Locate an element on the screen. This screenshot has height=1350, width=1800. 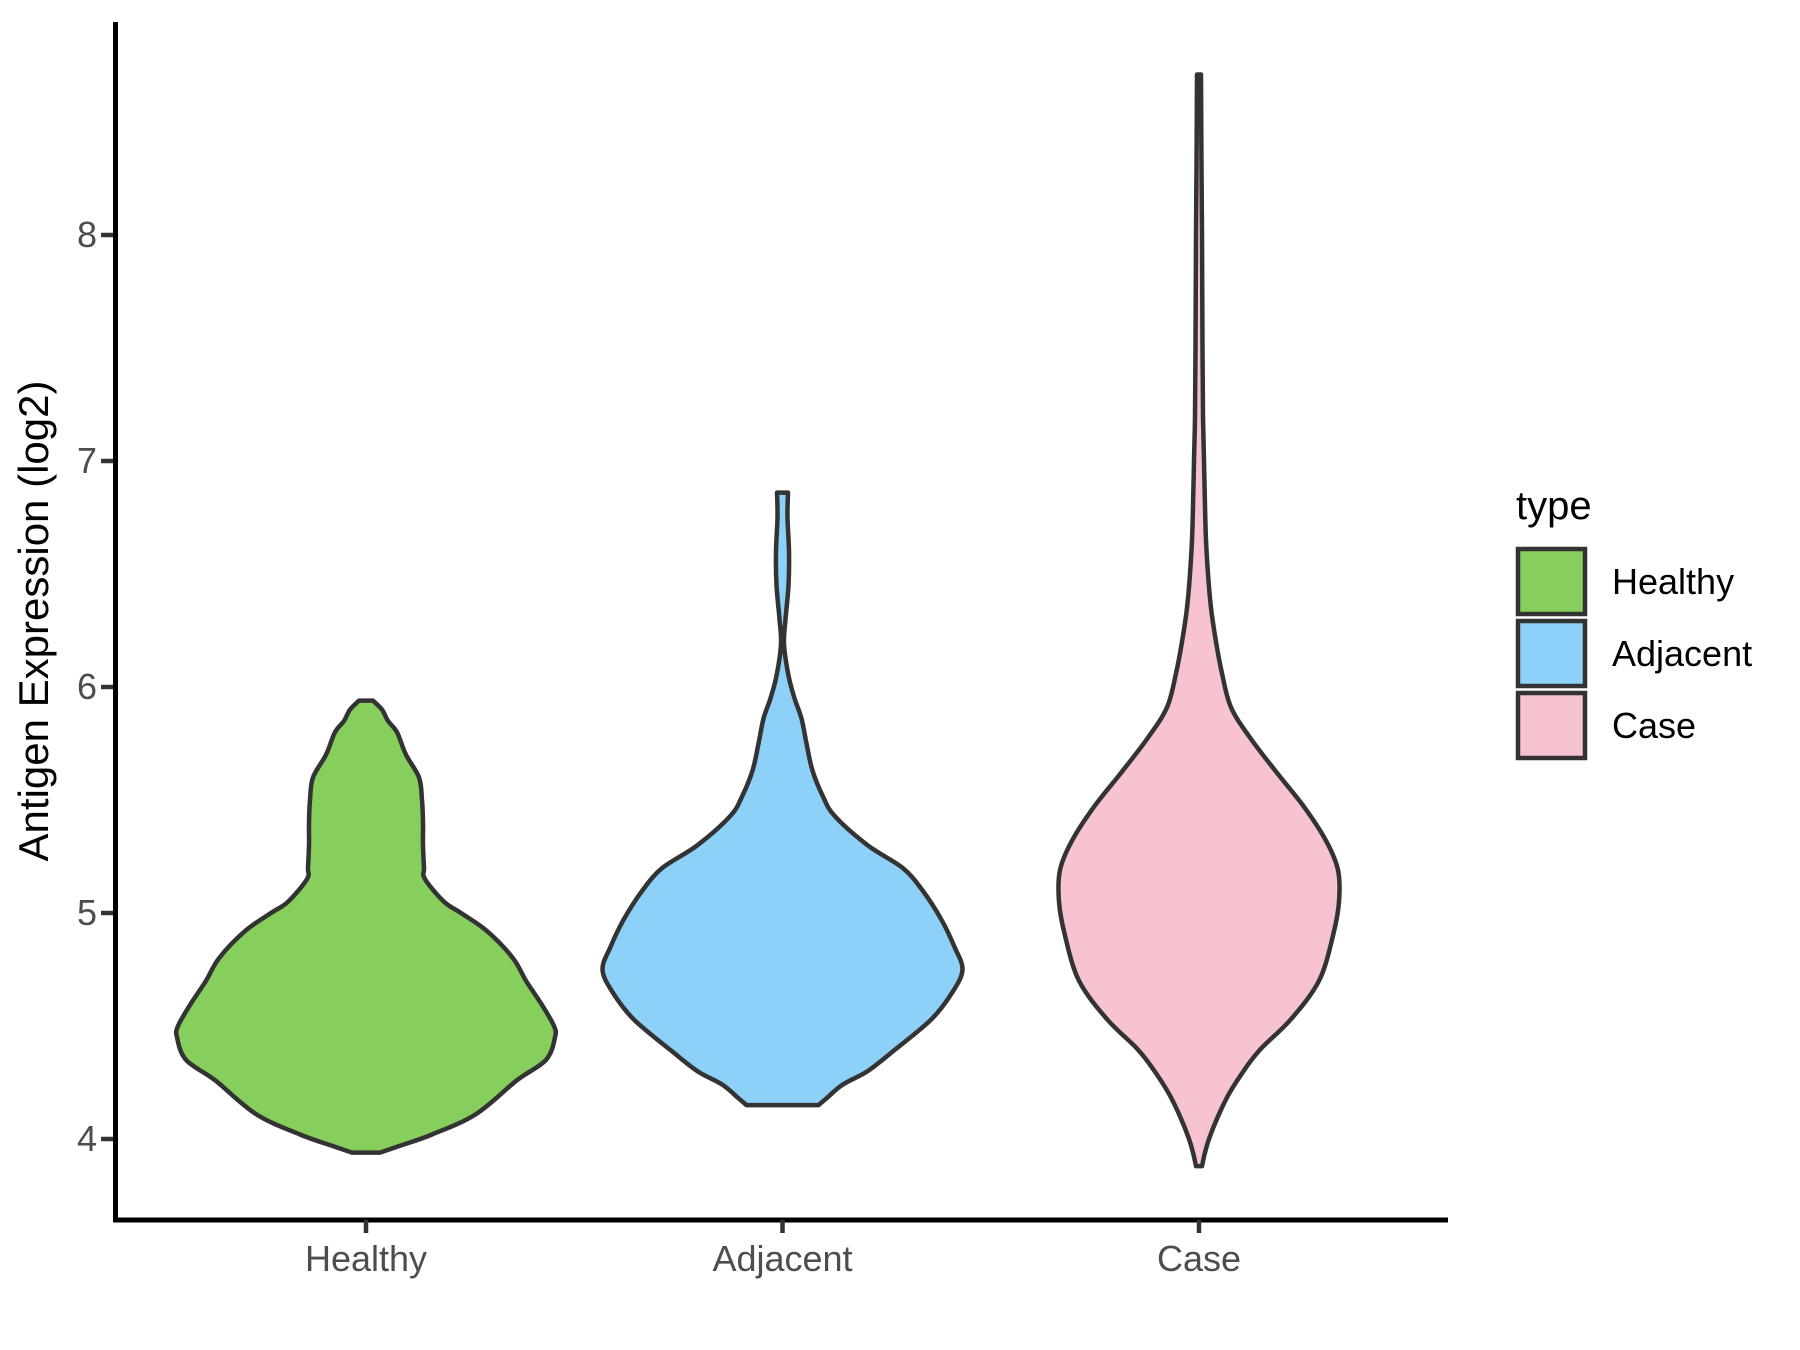
legend-swatch-adjacent is located at coordinates (1551, 653).